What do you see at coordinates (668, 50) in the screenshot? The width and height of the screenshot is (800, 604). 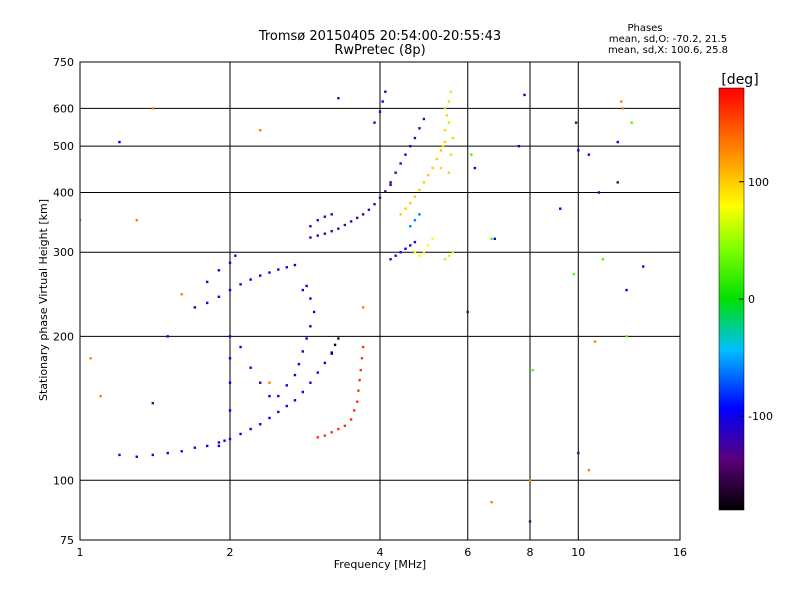 I see `phase-box-x-stats: mean, sd,X: 100.6, 25.8` at bounding box center [668, 50].